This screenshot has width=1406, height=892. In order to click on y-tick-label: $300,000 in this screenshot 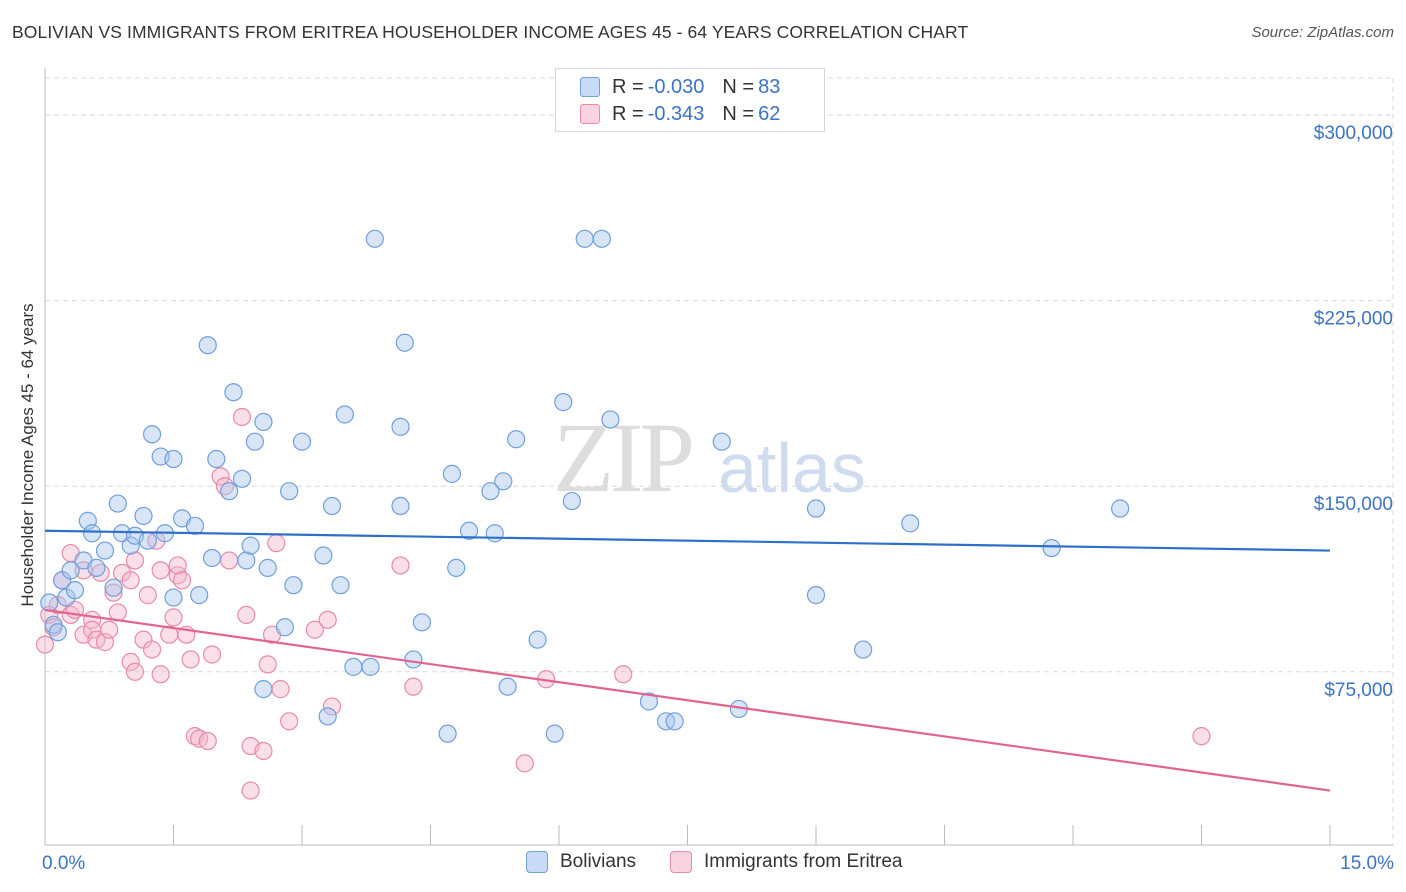, I will do `click(1353, 133)`.